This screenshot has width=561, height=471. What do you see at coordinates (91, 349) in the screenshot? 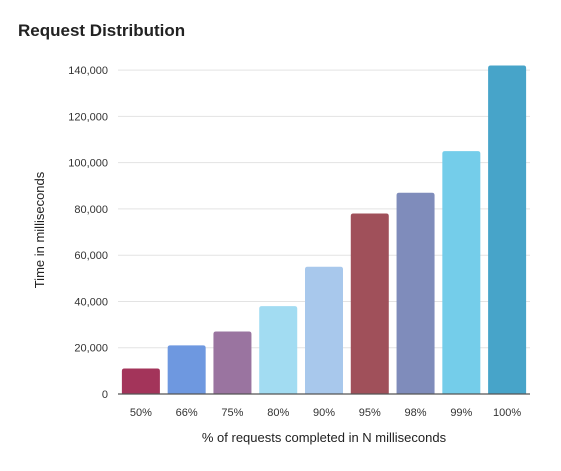
I see `y-tick-label: 20,000` at bounding box center [91, 349].